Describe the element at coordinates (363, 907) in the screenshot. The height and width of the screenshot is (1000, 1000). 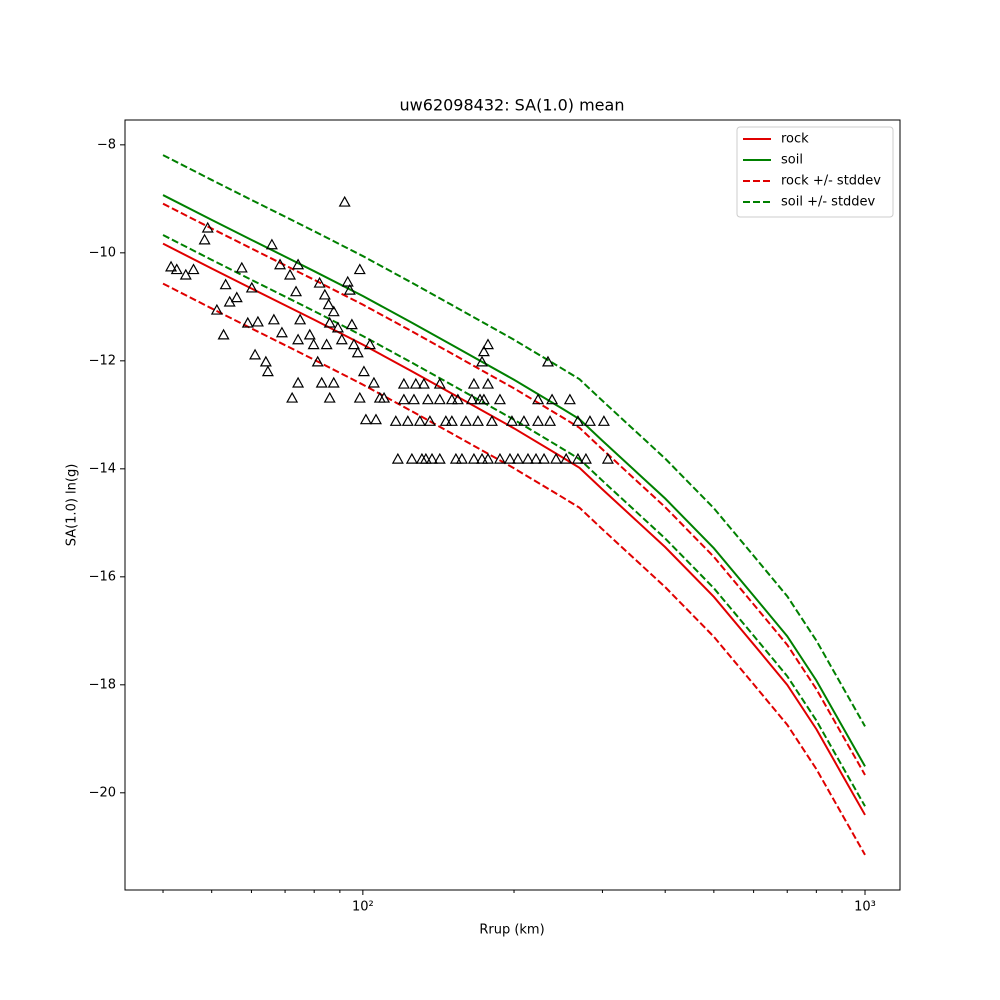
I see `x-tick-label: 10²` at that location.